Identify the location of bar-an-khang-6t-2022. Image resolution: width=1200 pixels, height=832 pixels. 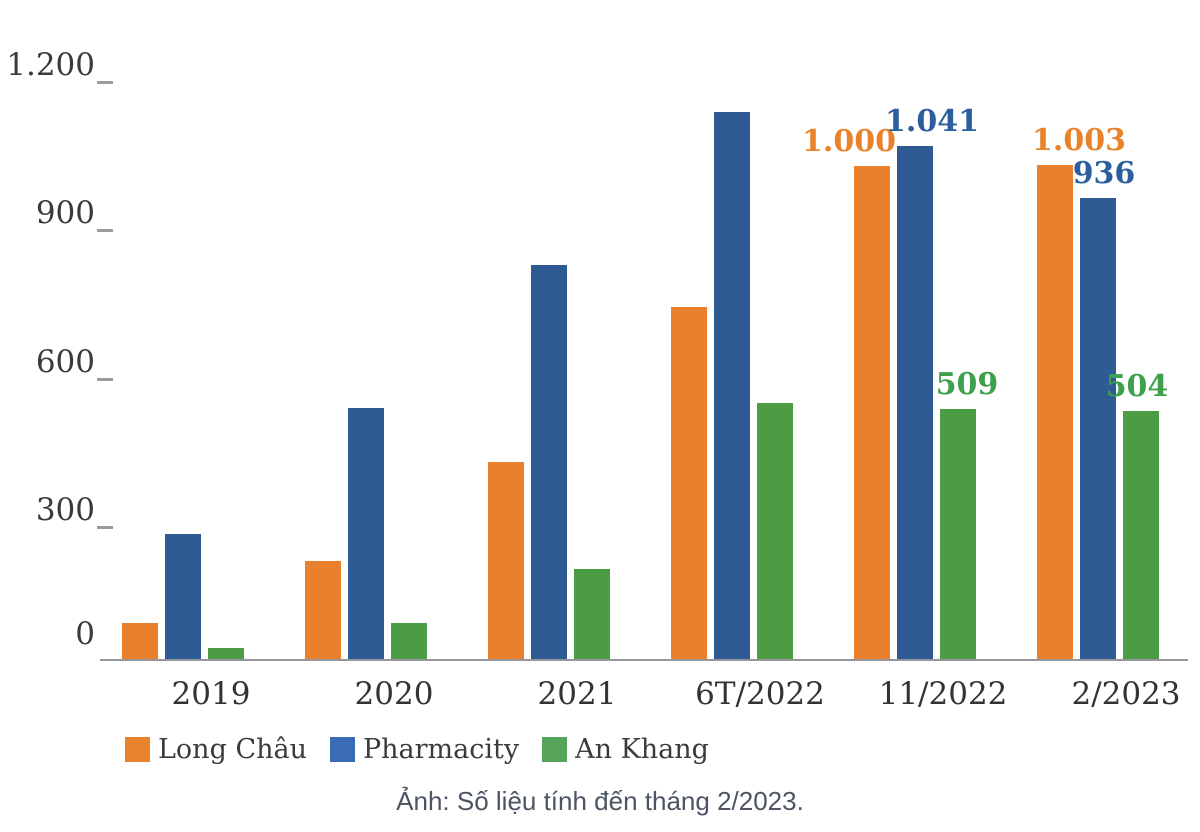
(775, 531).